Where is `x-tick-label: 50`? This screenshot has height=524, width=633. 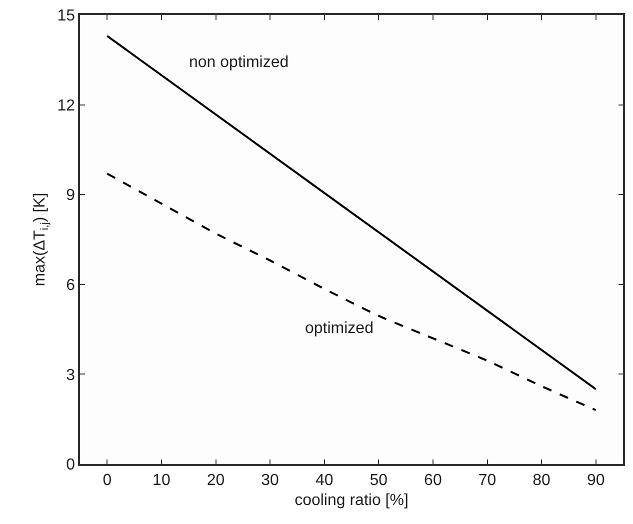
x-tick-label: 50 is located at coordinates (379, 480).